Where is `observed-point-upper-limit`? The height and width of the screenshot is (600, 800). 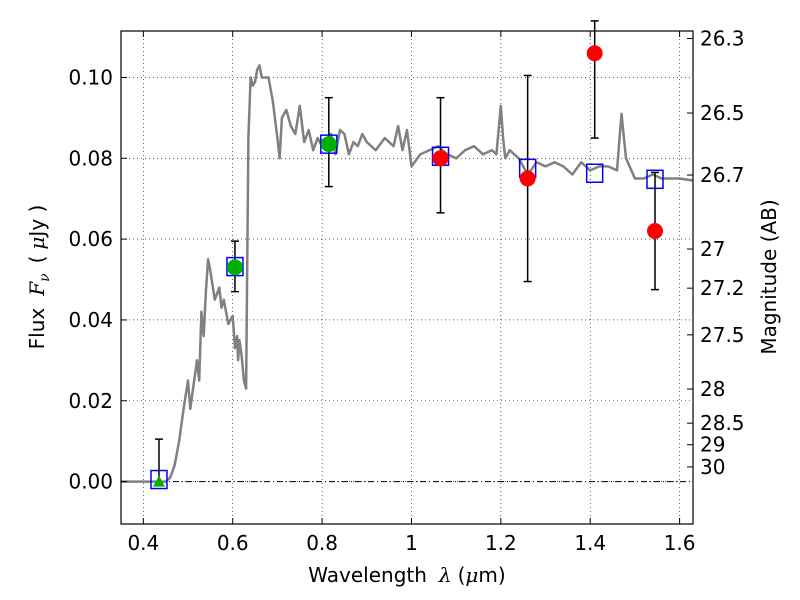
observed-point-upper-limit is located at coordinates (158, 481).